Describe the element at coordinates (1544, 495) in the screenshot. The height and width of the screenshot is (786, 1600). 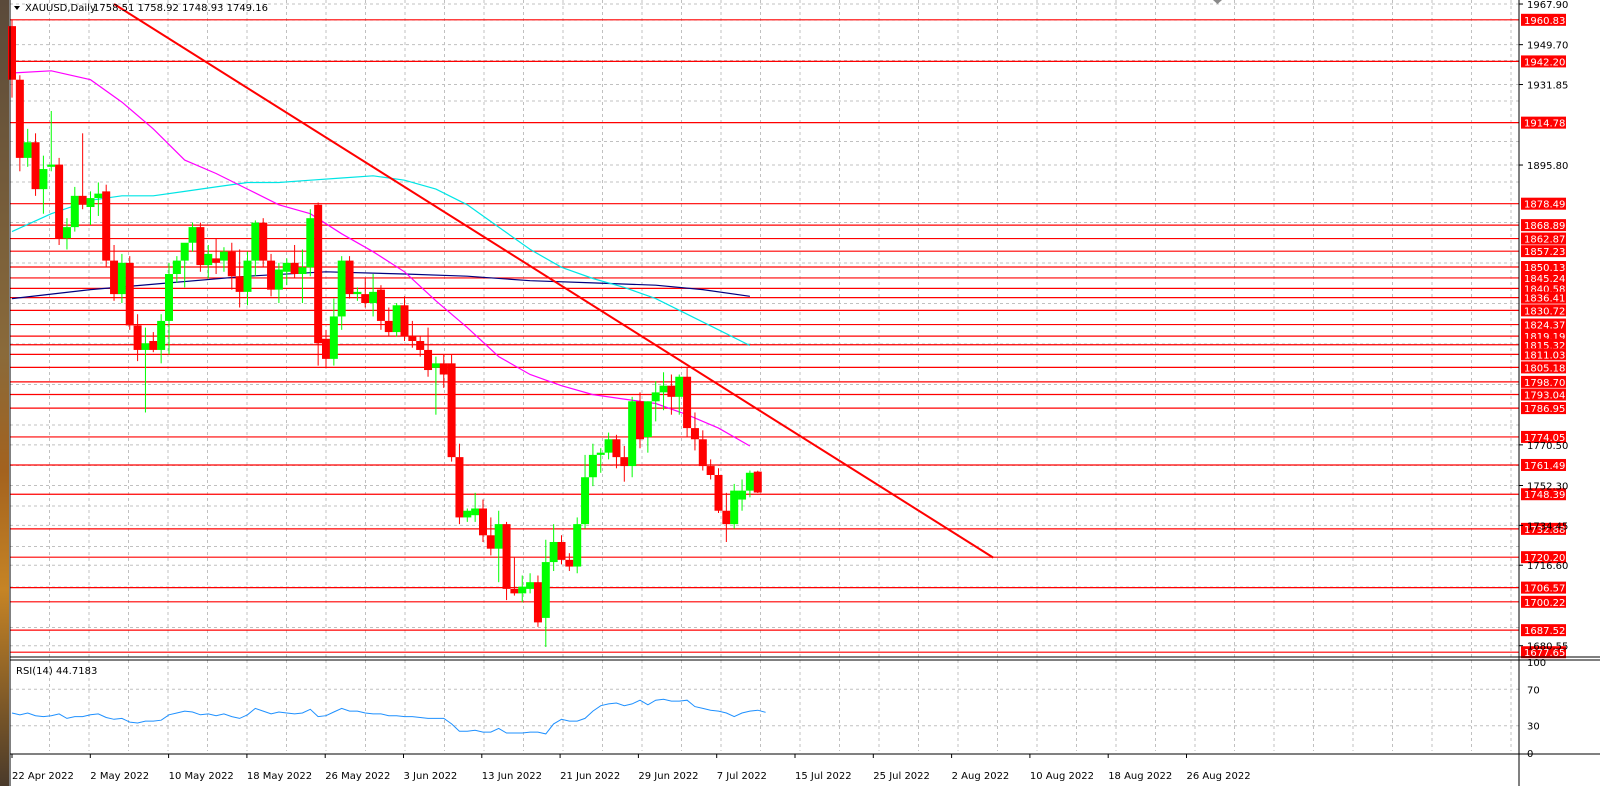
I see `level-price-label: 1748.39` at that location.